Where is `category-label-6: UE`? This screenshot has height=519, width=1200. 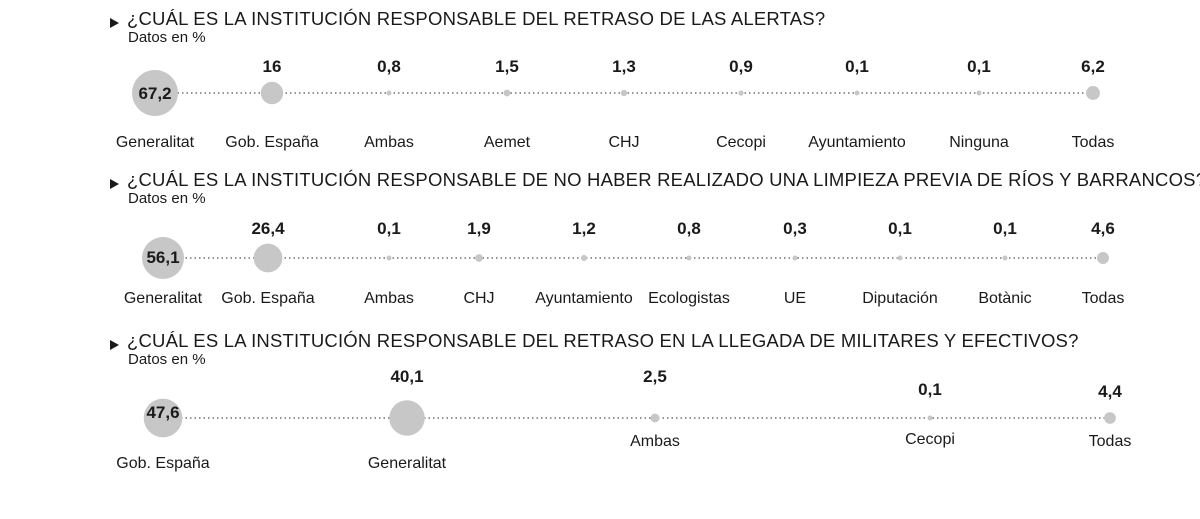
category-label-6: UE is located at coordinates (795, 298).